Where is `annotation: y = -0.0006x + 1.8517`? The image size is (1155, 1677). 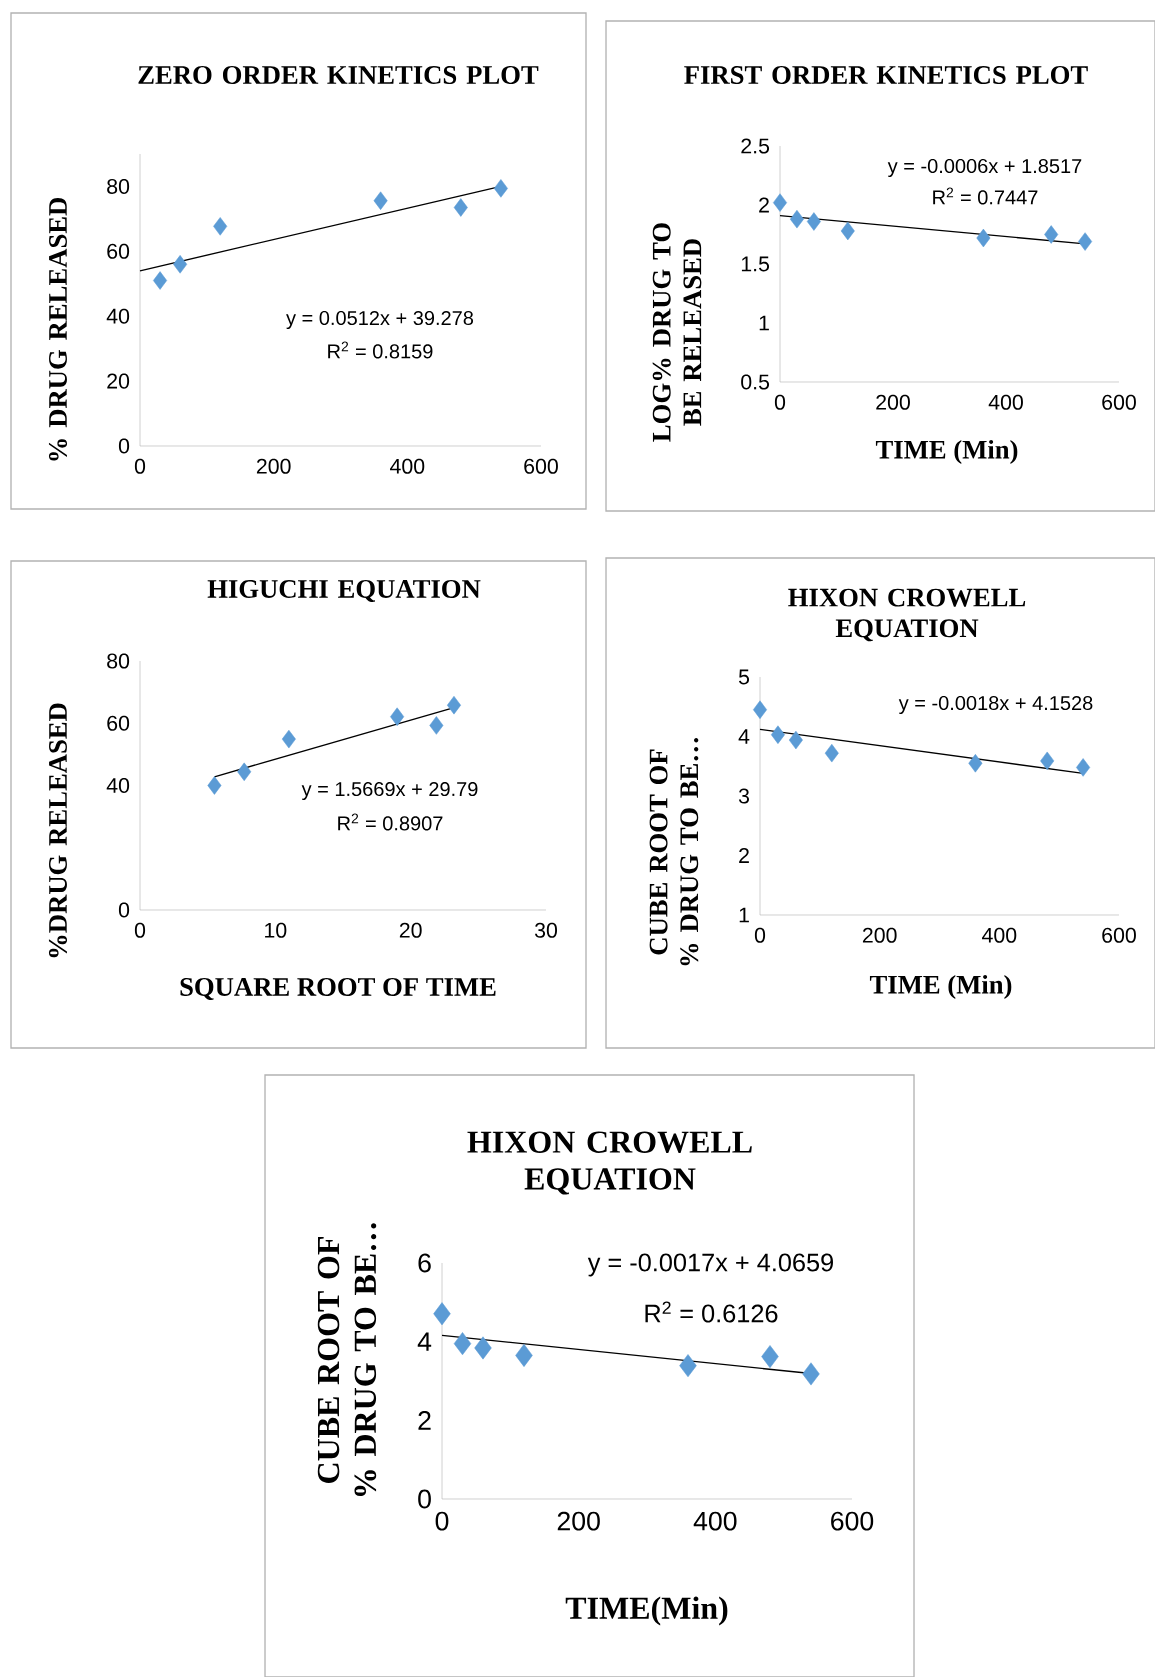 annotation: y = -0.0006x + 1.8517 is located at coordinates (984, 168).